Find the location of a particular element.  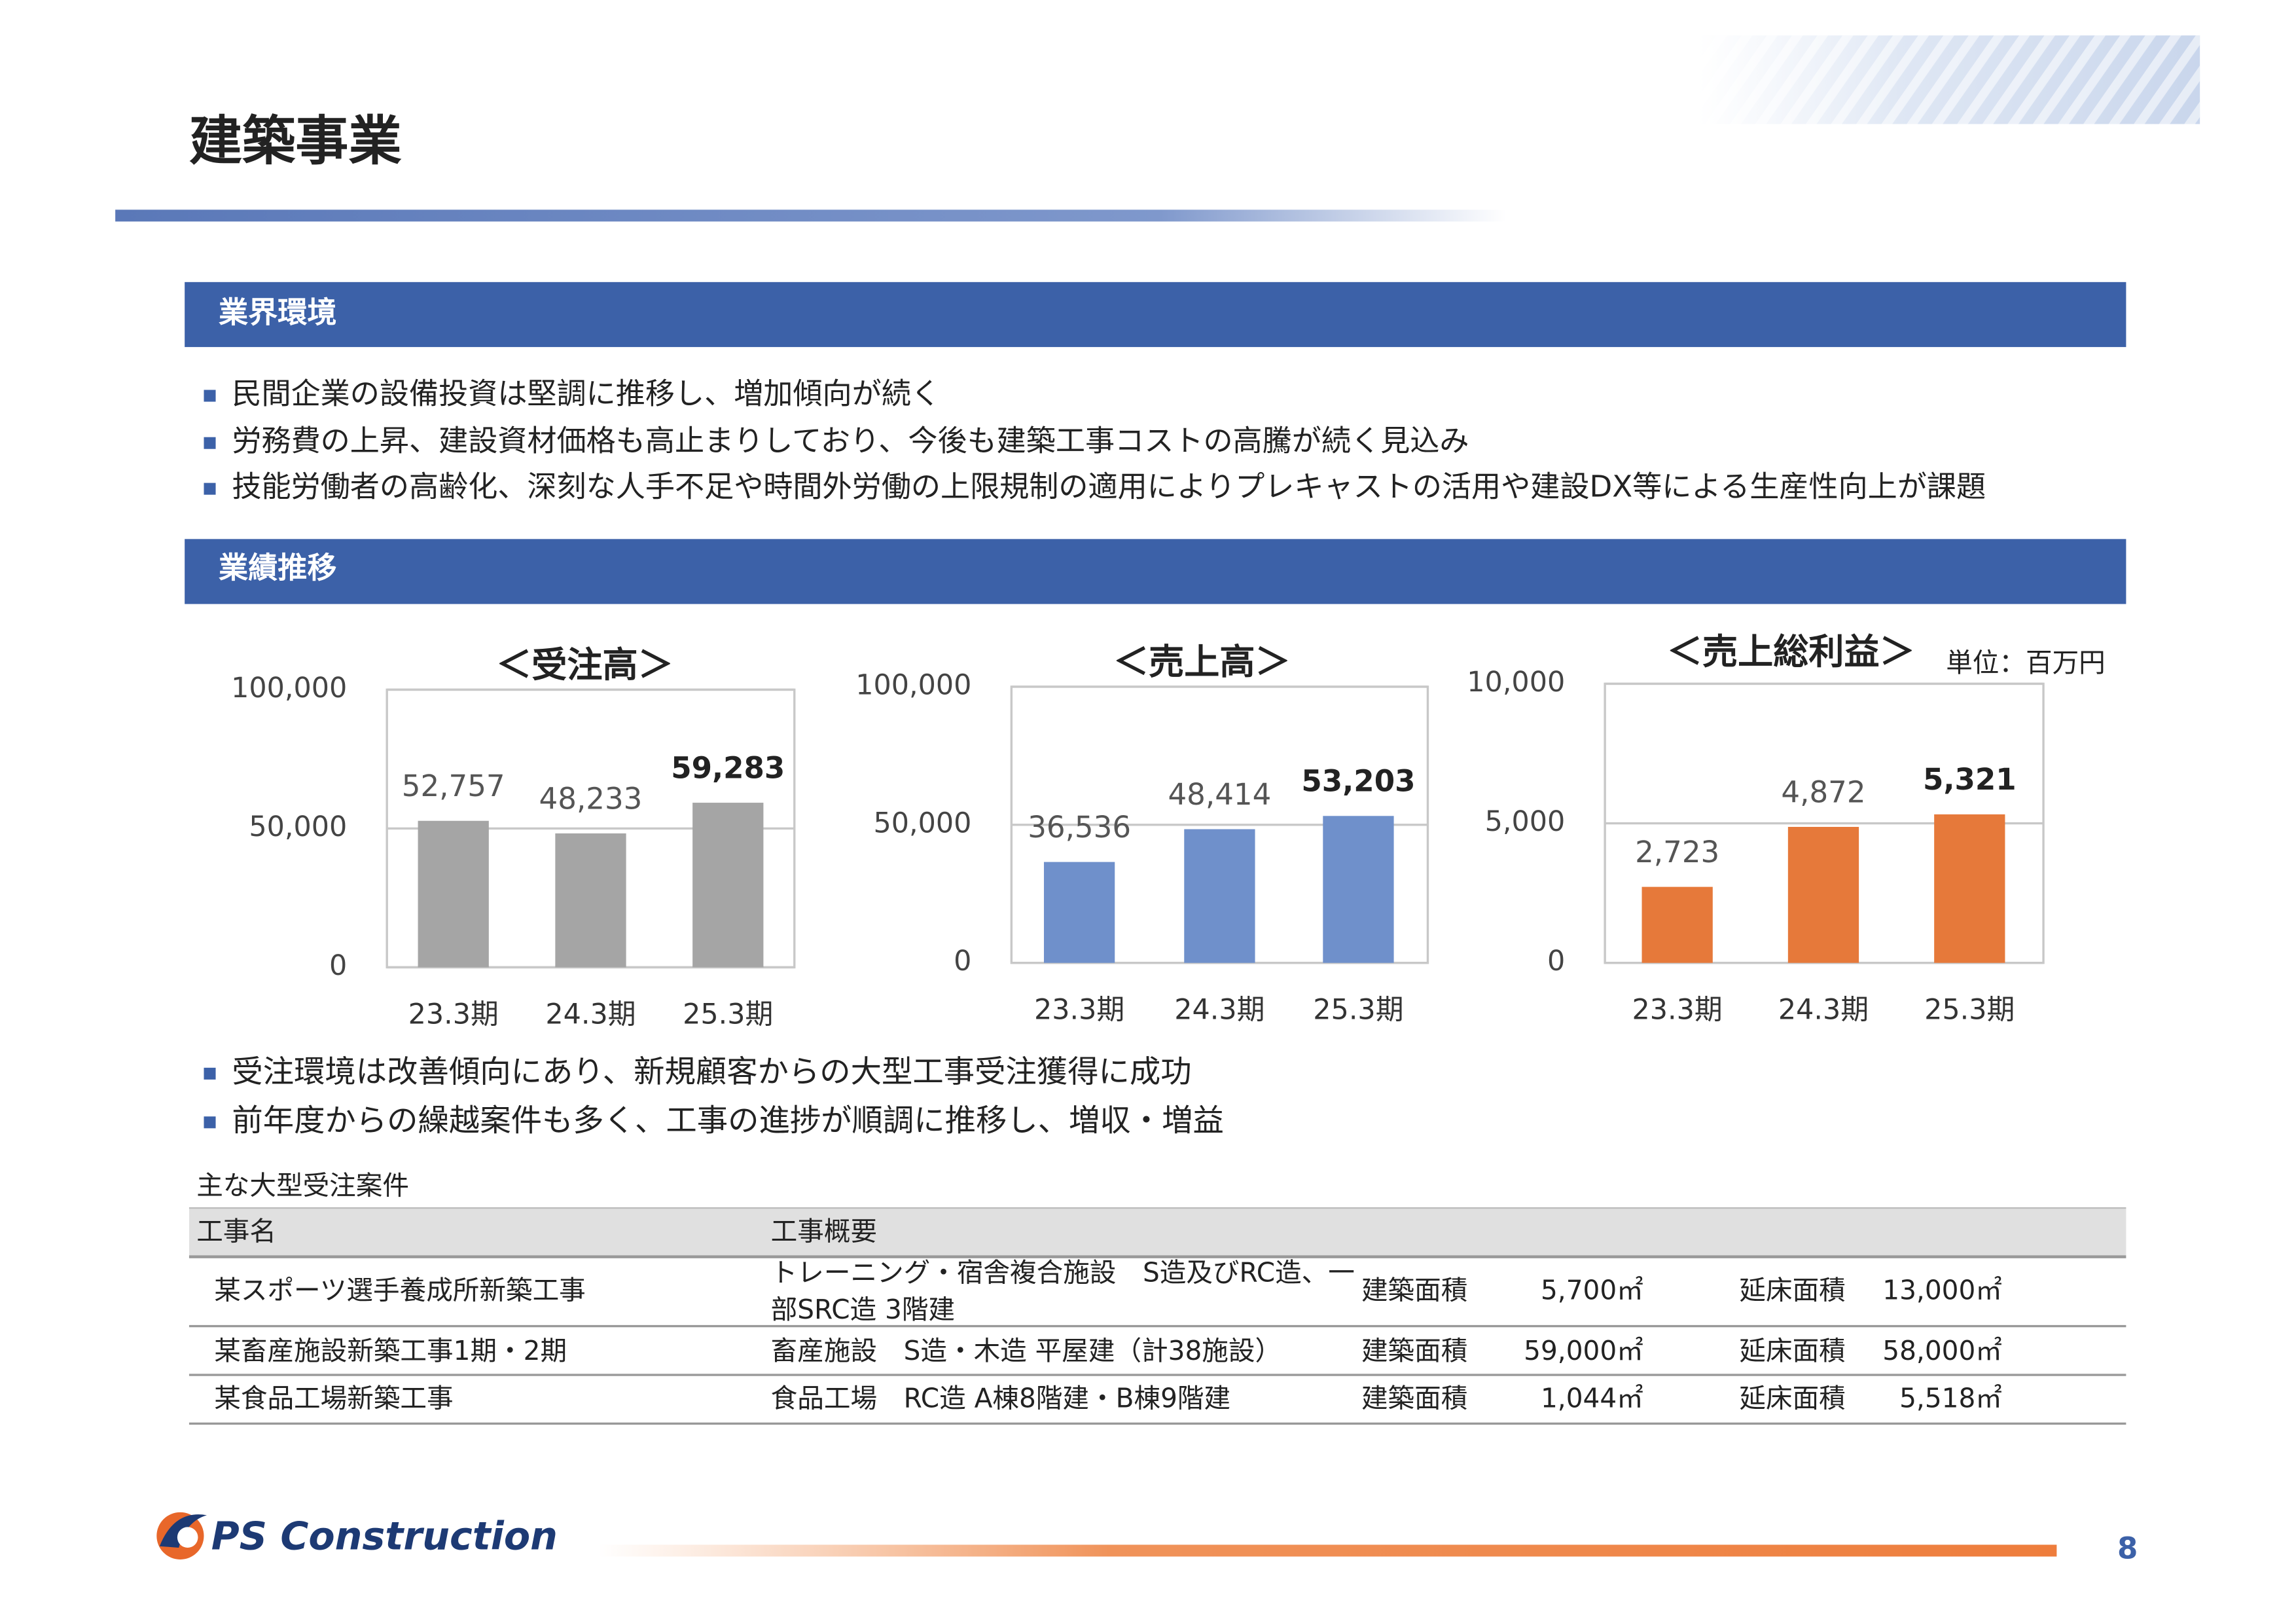

section-heading: 業績推移 is located at coordinates (277, 568).